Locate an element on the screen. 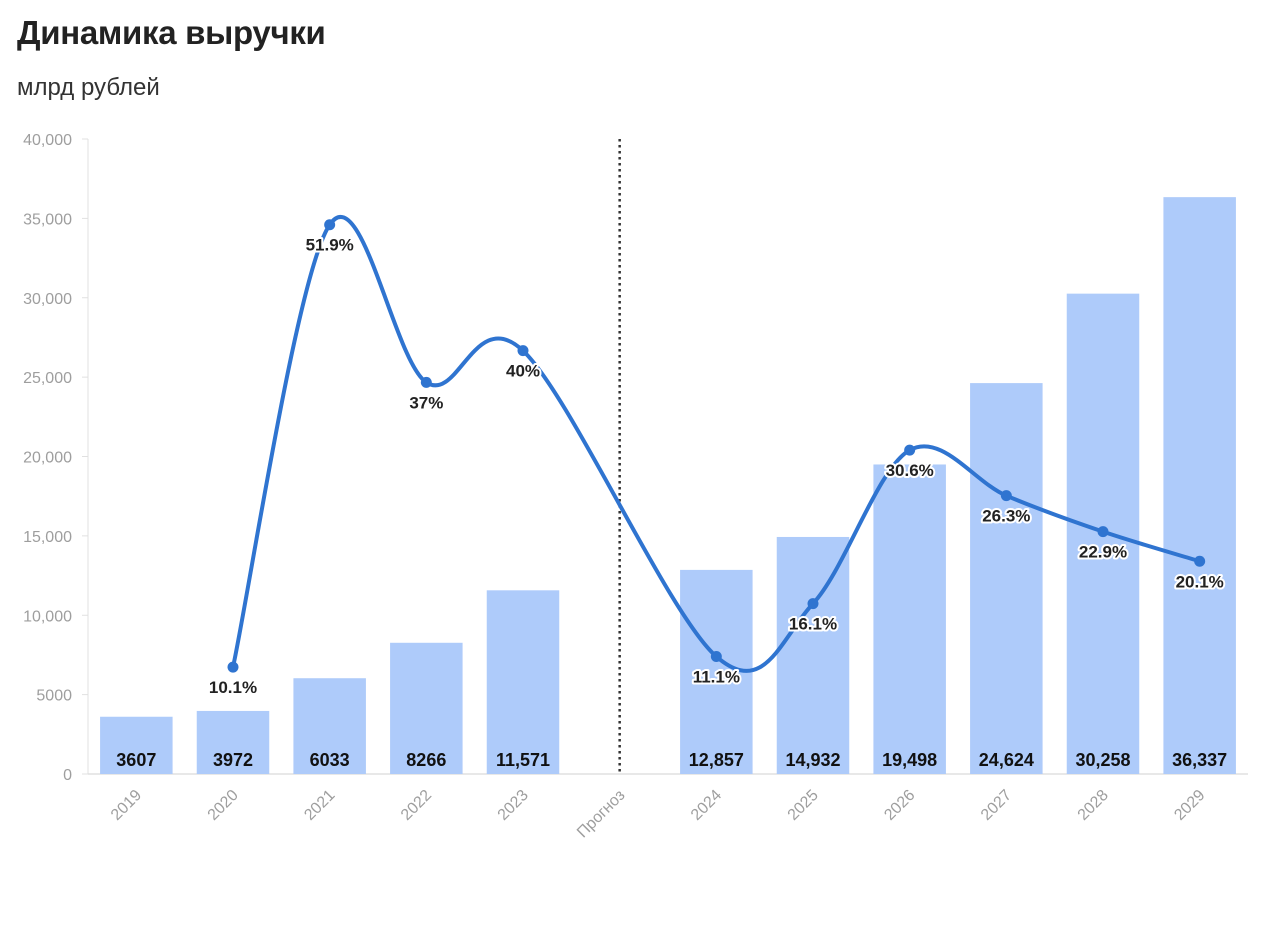 The height and width of the screenshot is (925, 1280). growth-label: 11.1% is located at coordinates (716, 677).